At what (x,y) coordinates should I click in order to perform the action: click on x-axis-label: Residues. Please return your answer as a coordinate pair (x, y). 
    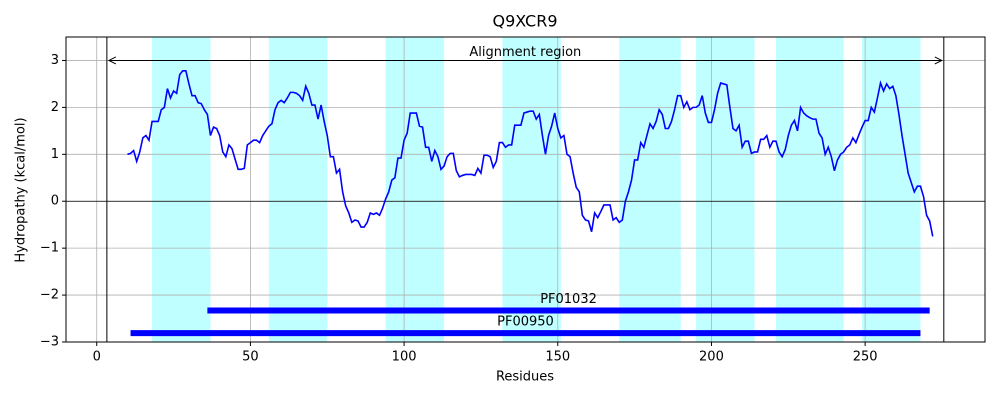
    Looking at the image, I should click on (525, 377).